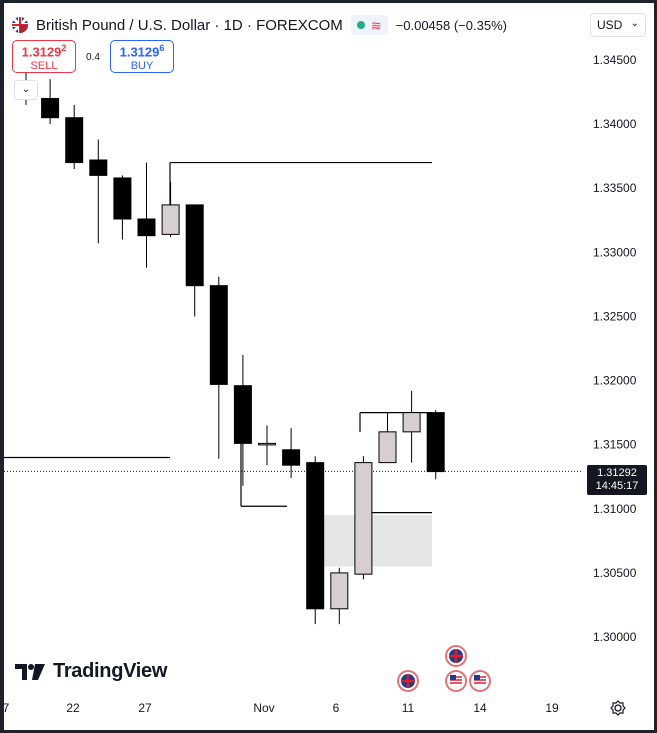  Describe the element at coordinates (110, 671) in the screenshot. I see `logo-text: TradingView` at that location.